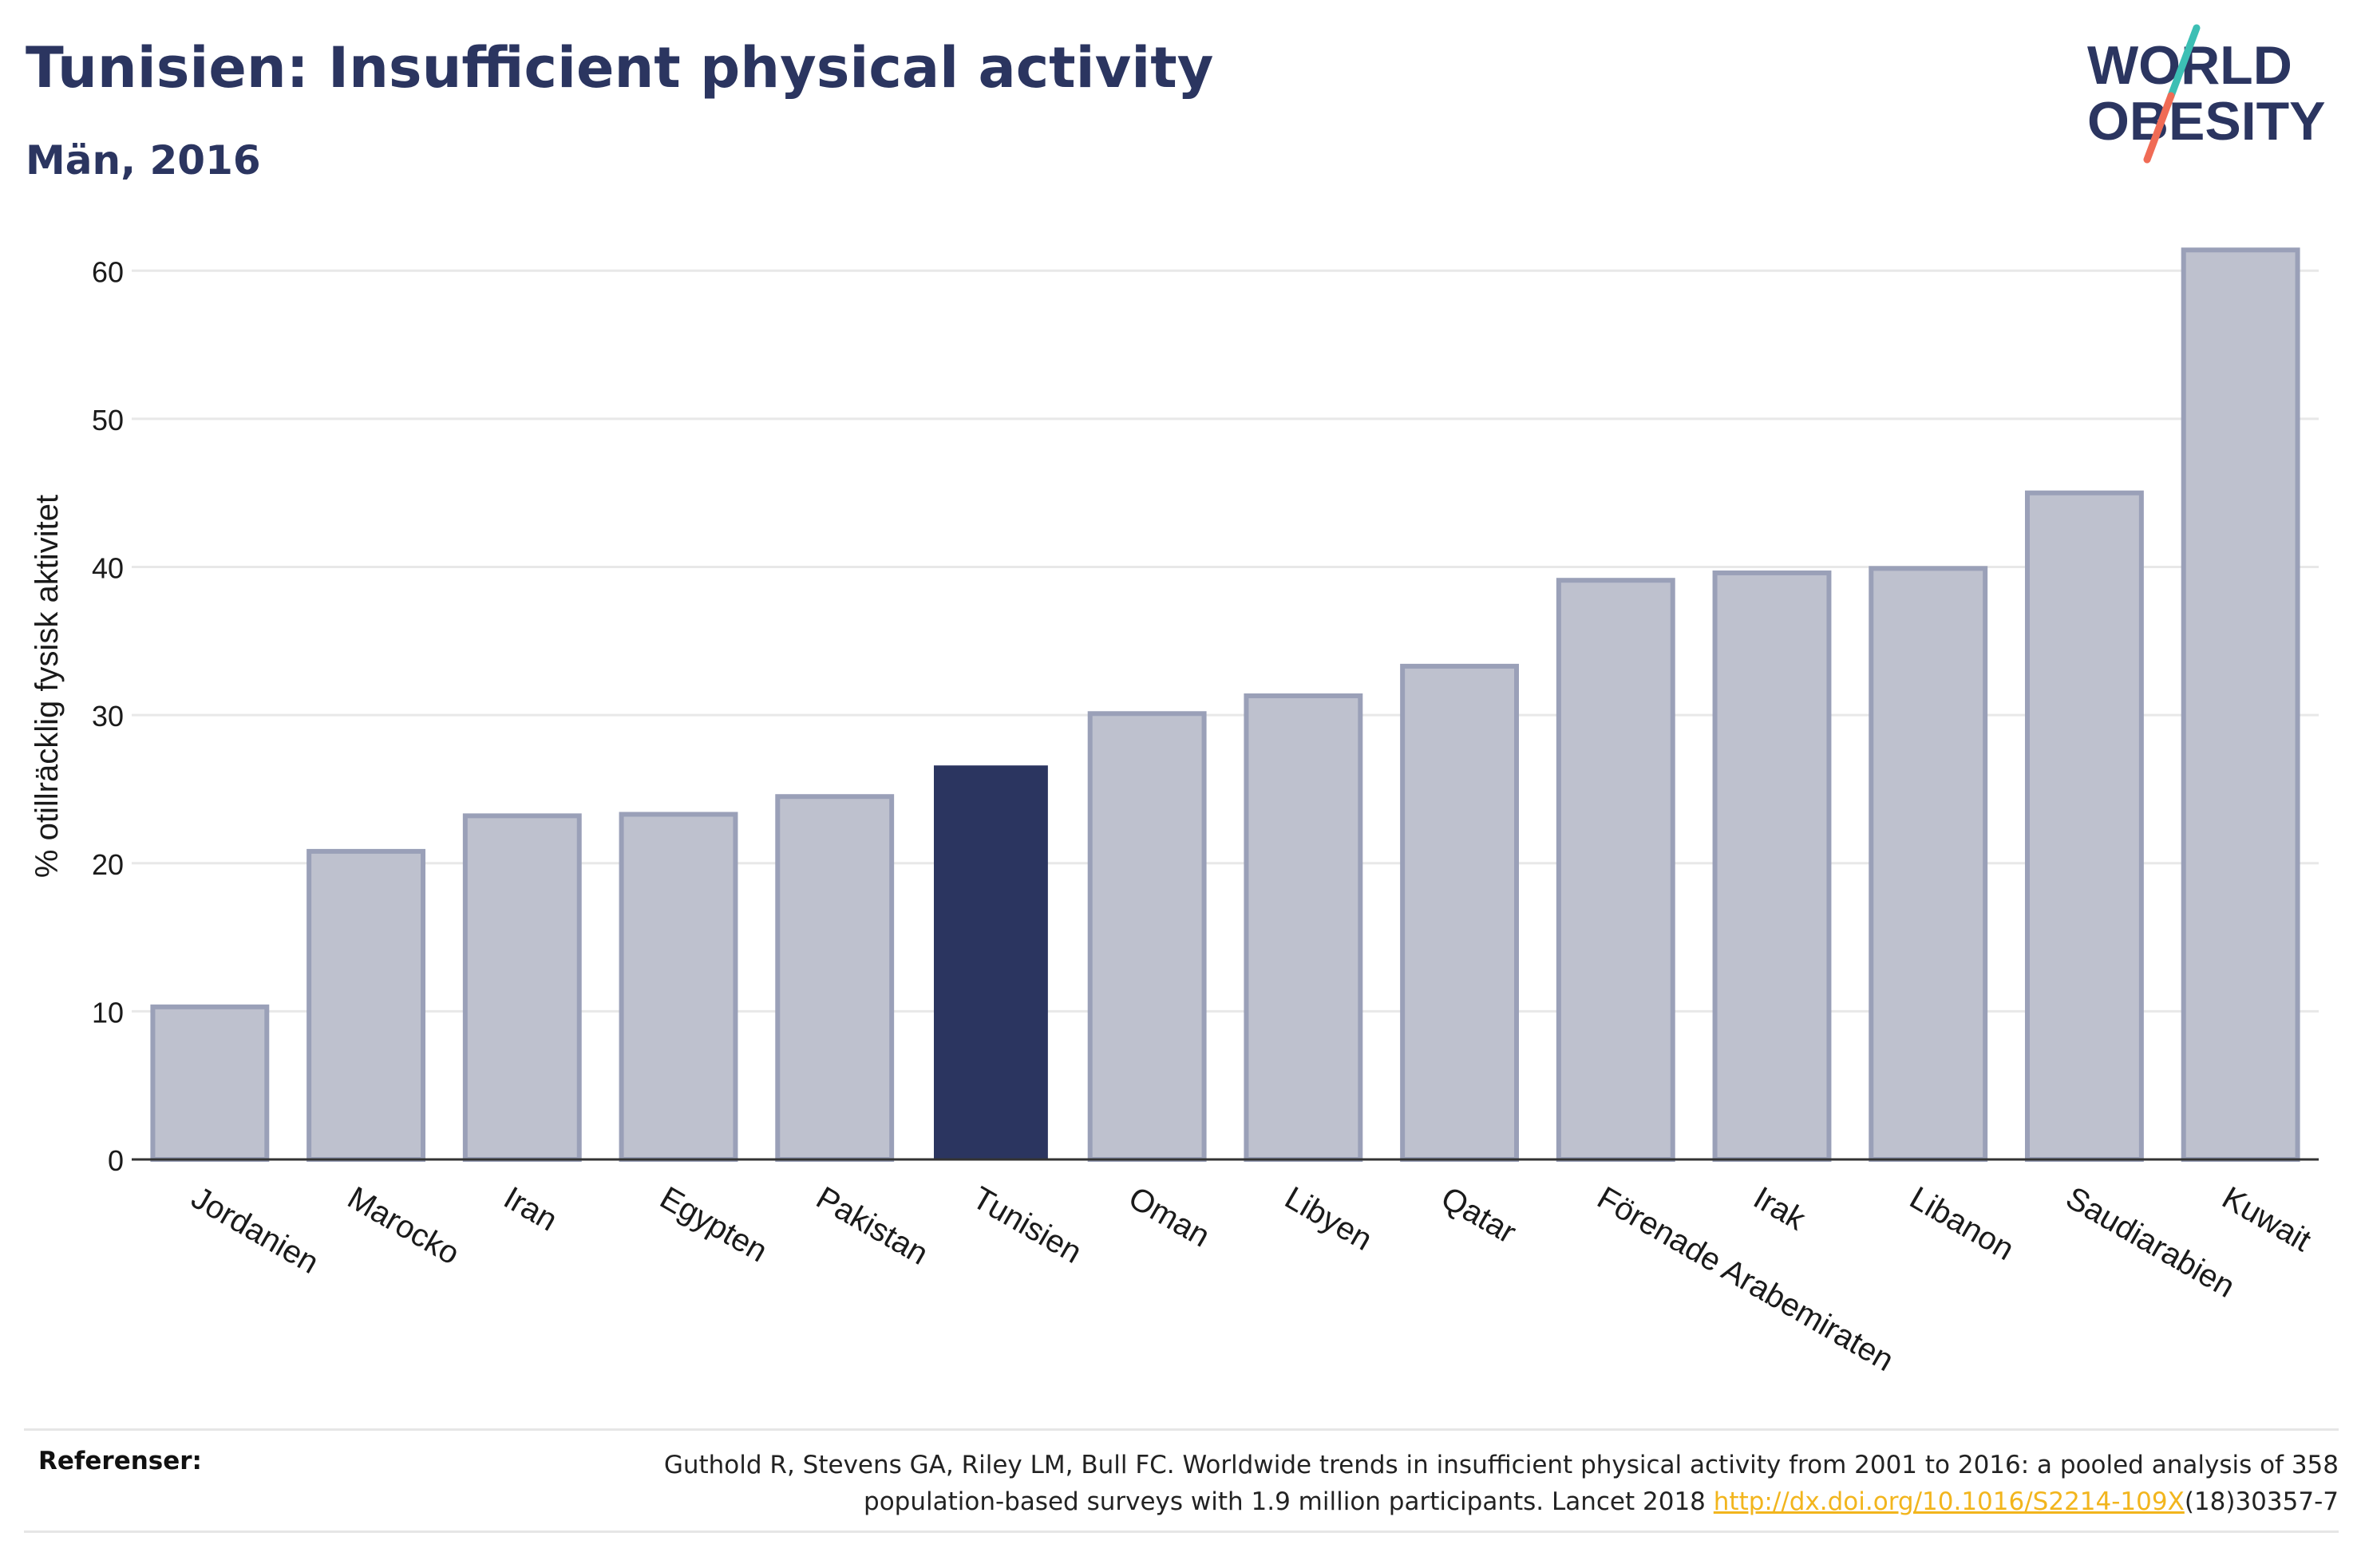 Image resolution: width=2361 pixels, height=1568 pixels. What do you see at coordinates (1328, 1219) in the screenshot?
I see `x-tick-label: Libyen` at bounding box center [1328, 1219].